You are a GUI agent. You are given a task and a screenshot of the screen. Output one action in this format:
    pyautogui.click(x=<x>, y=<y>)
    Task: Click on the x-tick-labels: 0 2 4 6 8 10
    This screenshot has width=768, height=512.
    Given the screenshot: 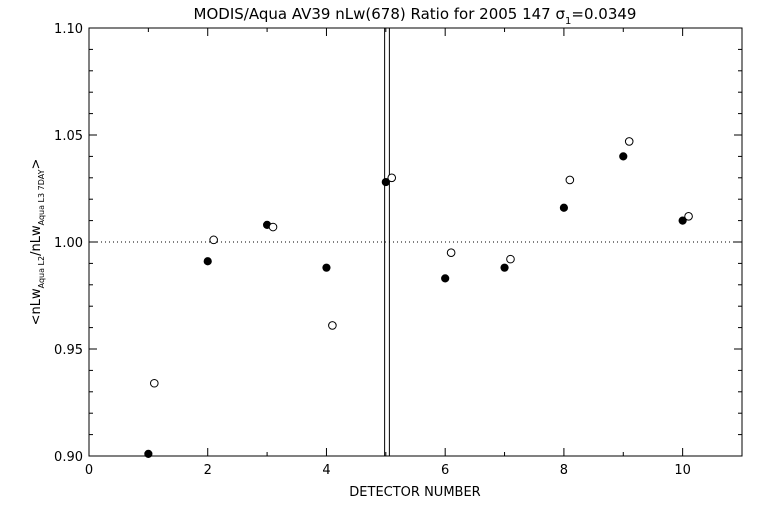 What is the action you would take?
    pyautogui.click(x=388, y=470)
    